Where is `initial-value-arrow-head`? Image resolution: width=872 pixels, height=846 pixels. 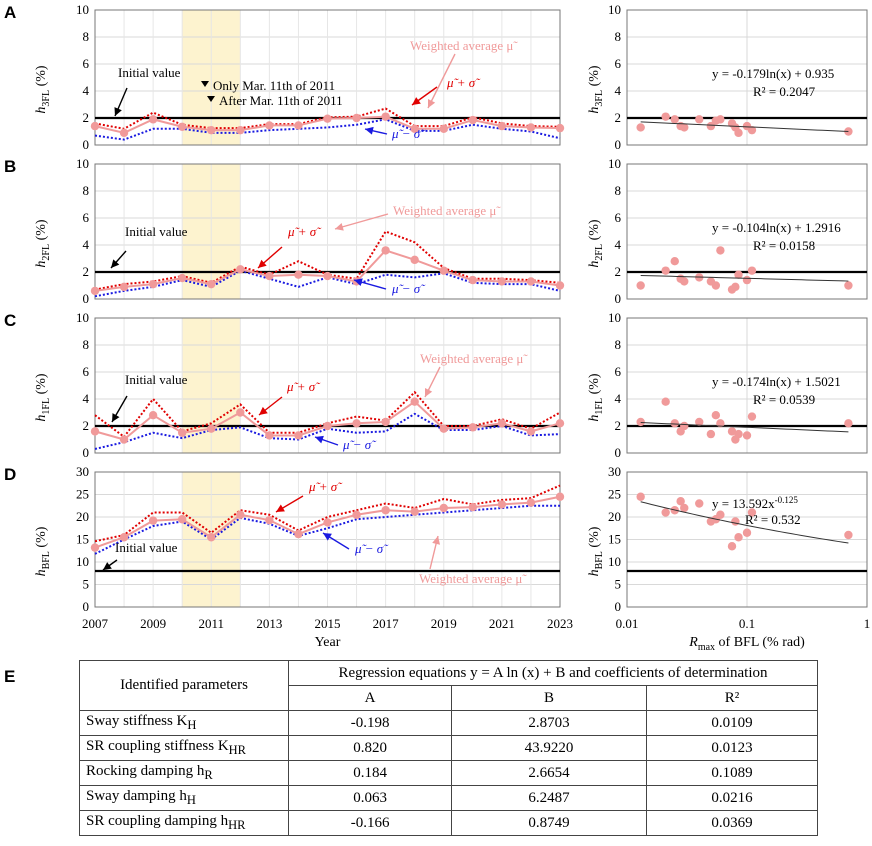
initial-value-arrow-head is located at coordinates (115, 263).